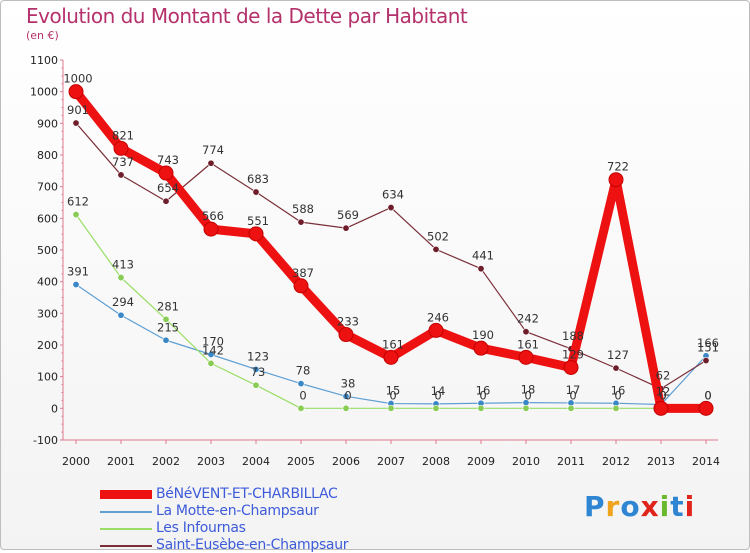 Image resolution: width=750 pixels, height=553 pixels. I want to click on legend-label: Saint-Eusèbe-en-Champsaur, so click(252, 545).